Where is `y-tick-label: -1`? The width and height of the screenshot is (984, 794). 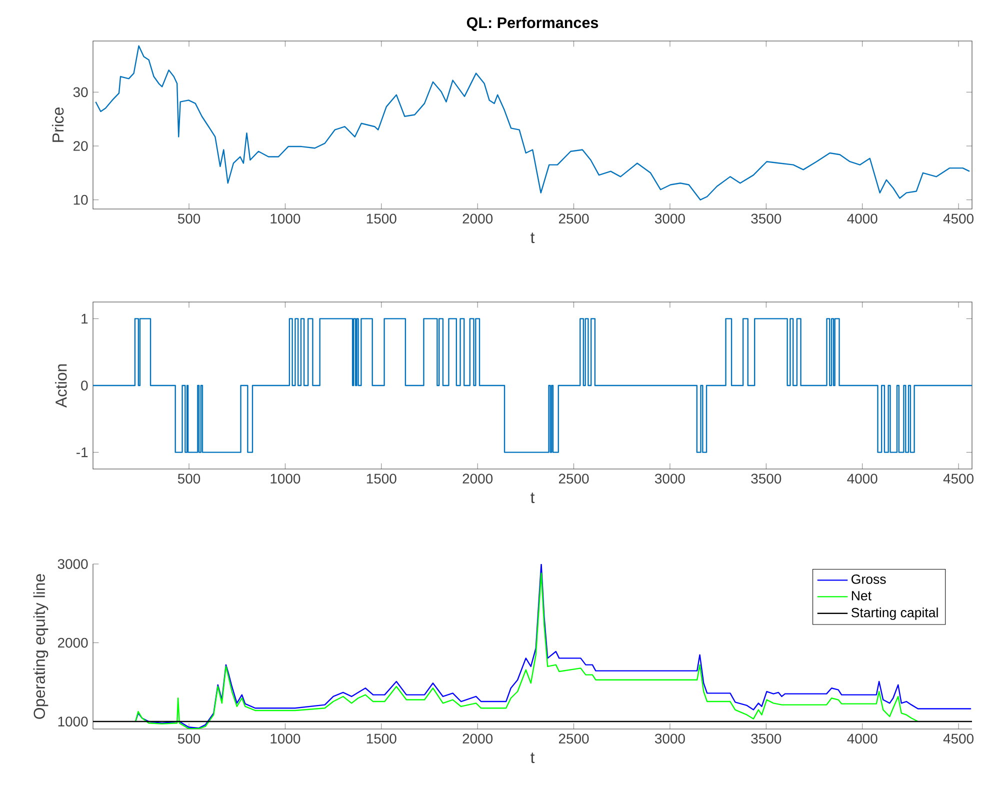 y-tick-label: -1 is located at coordinates (82, 453).